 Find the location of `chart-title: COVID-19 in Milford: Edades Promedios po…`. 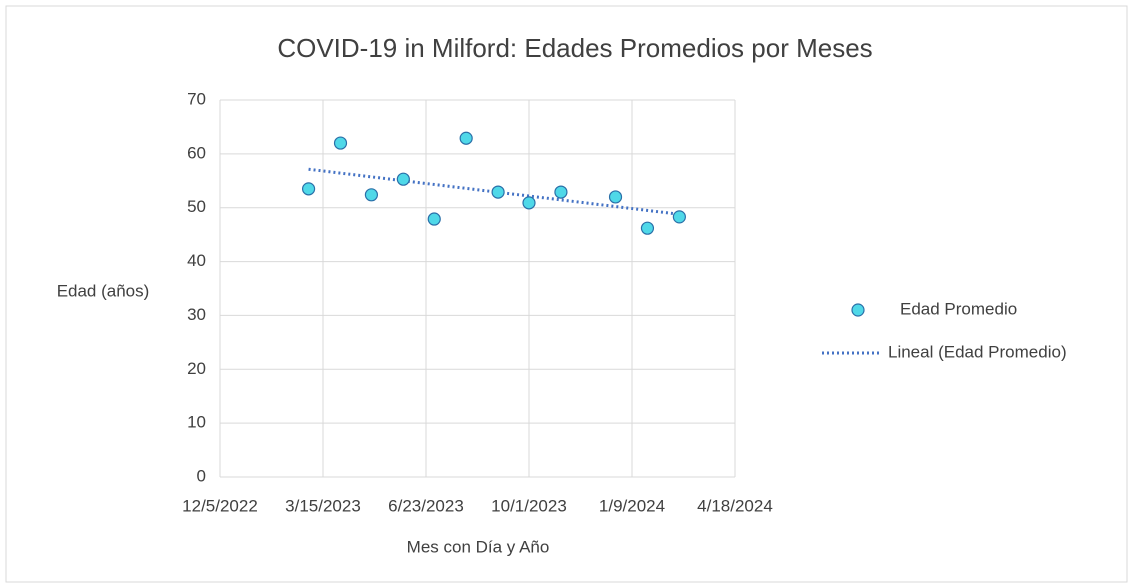

chart-title: COVID-19 in Milford: Edades Promedios po… is located at coordinates (574, 48).